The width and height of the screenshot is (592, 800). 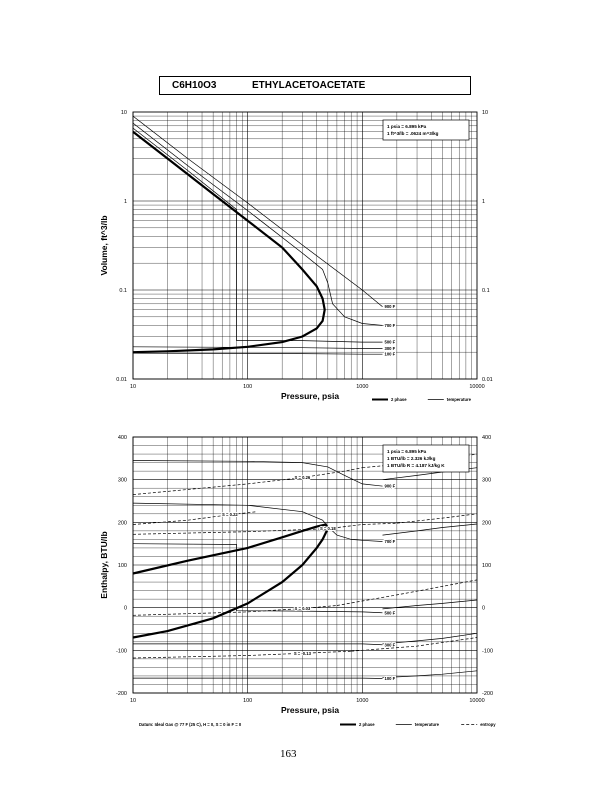 What do you see at coordinates (121, 694) in the screenshot?
I see `y-tick-label: -200` at bounding box center [121, 694].